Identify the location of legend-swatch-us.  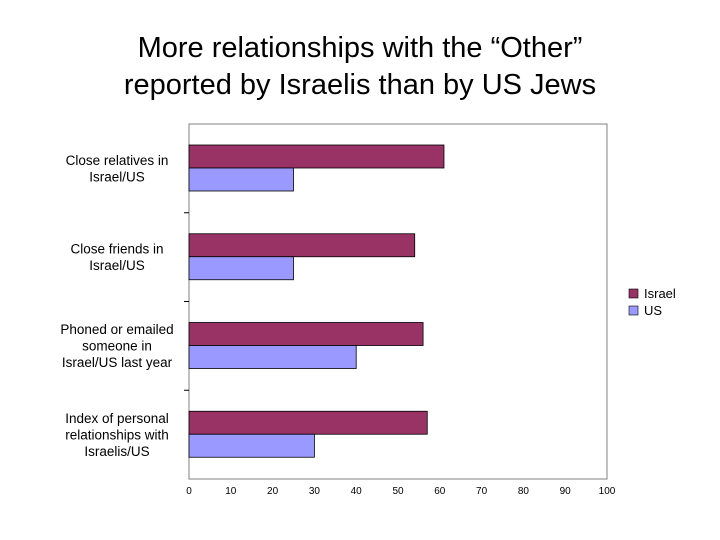
(633, 310).